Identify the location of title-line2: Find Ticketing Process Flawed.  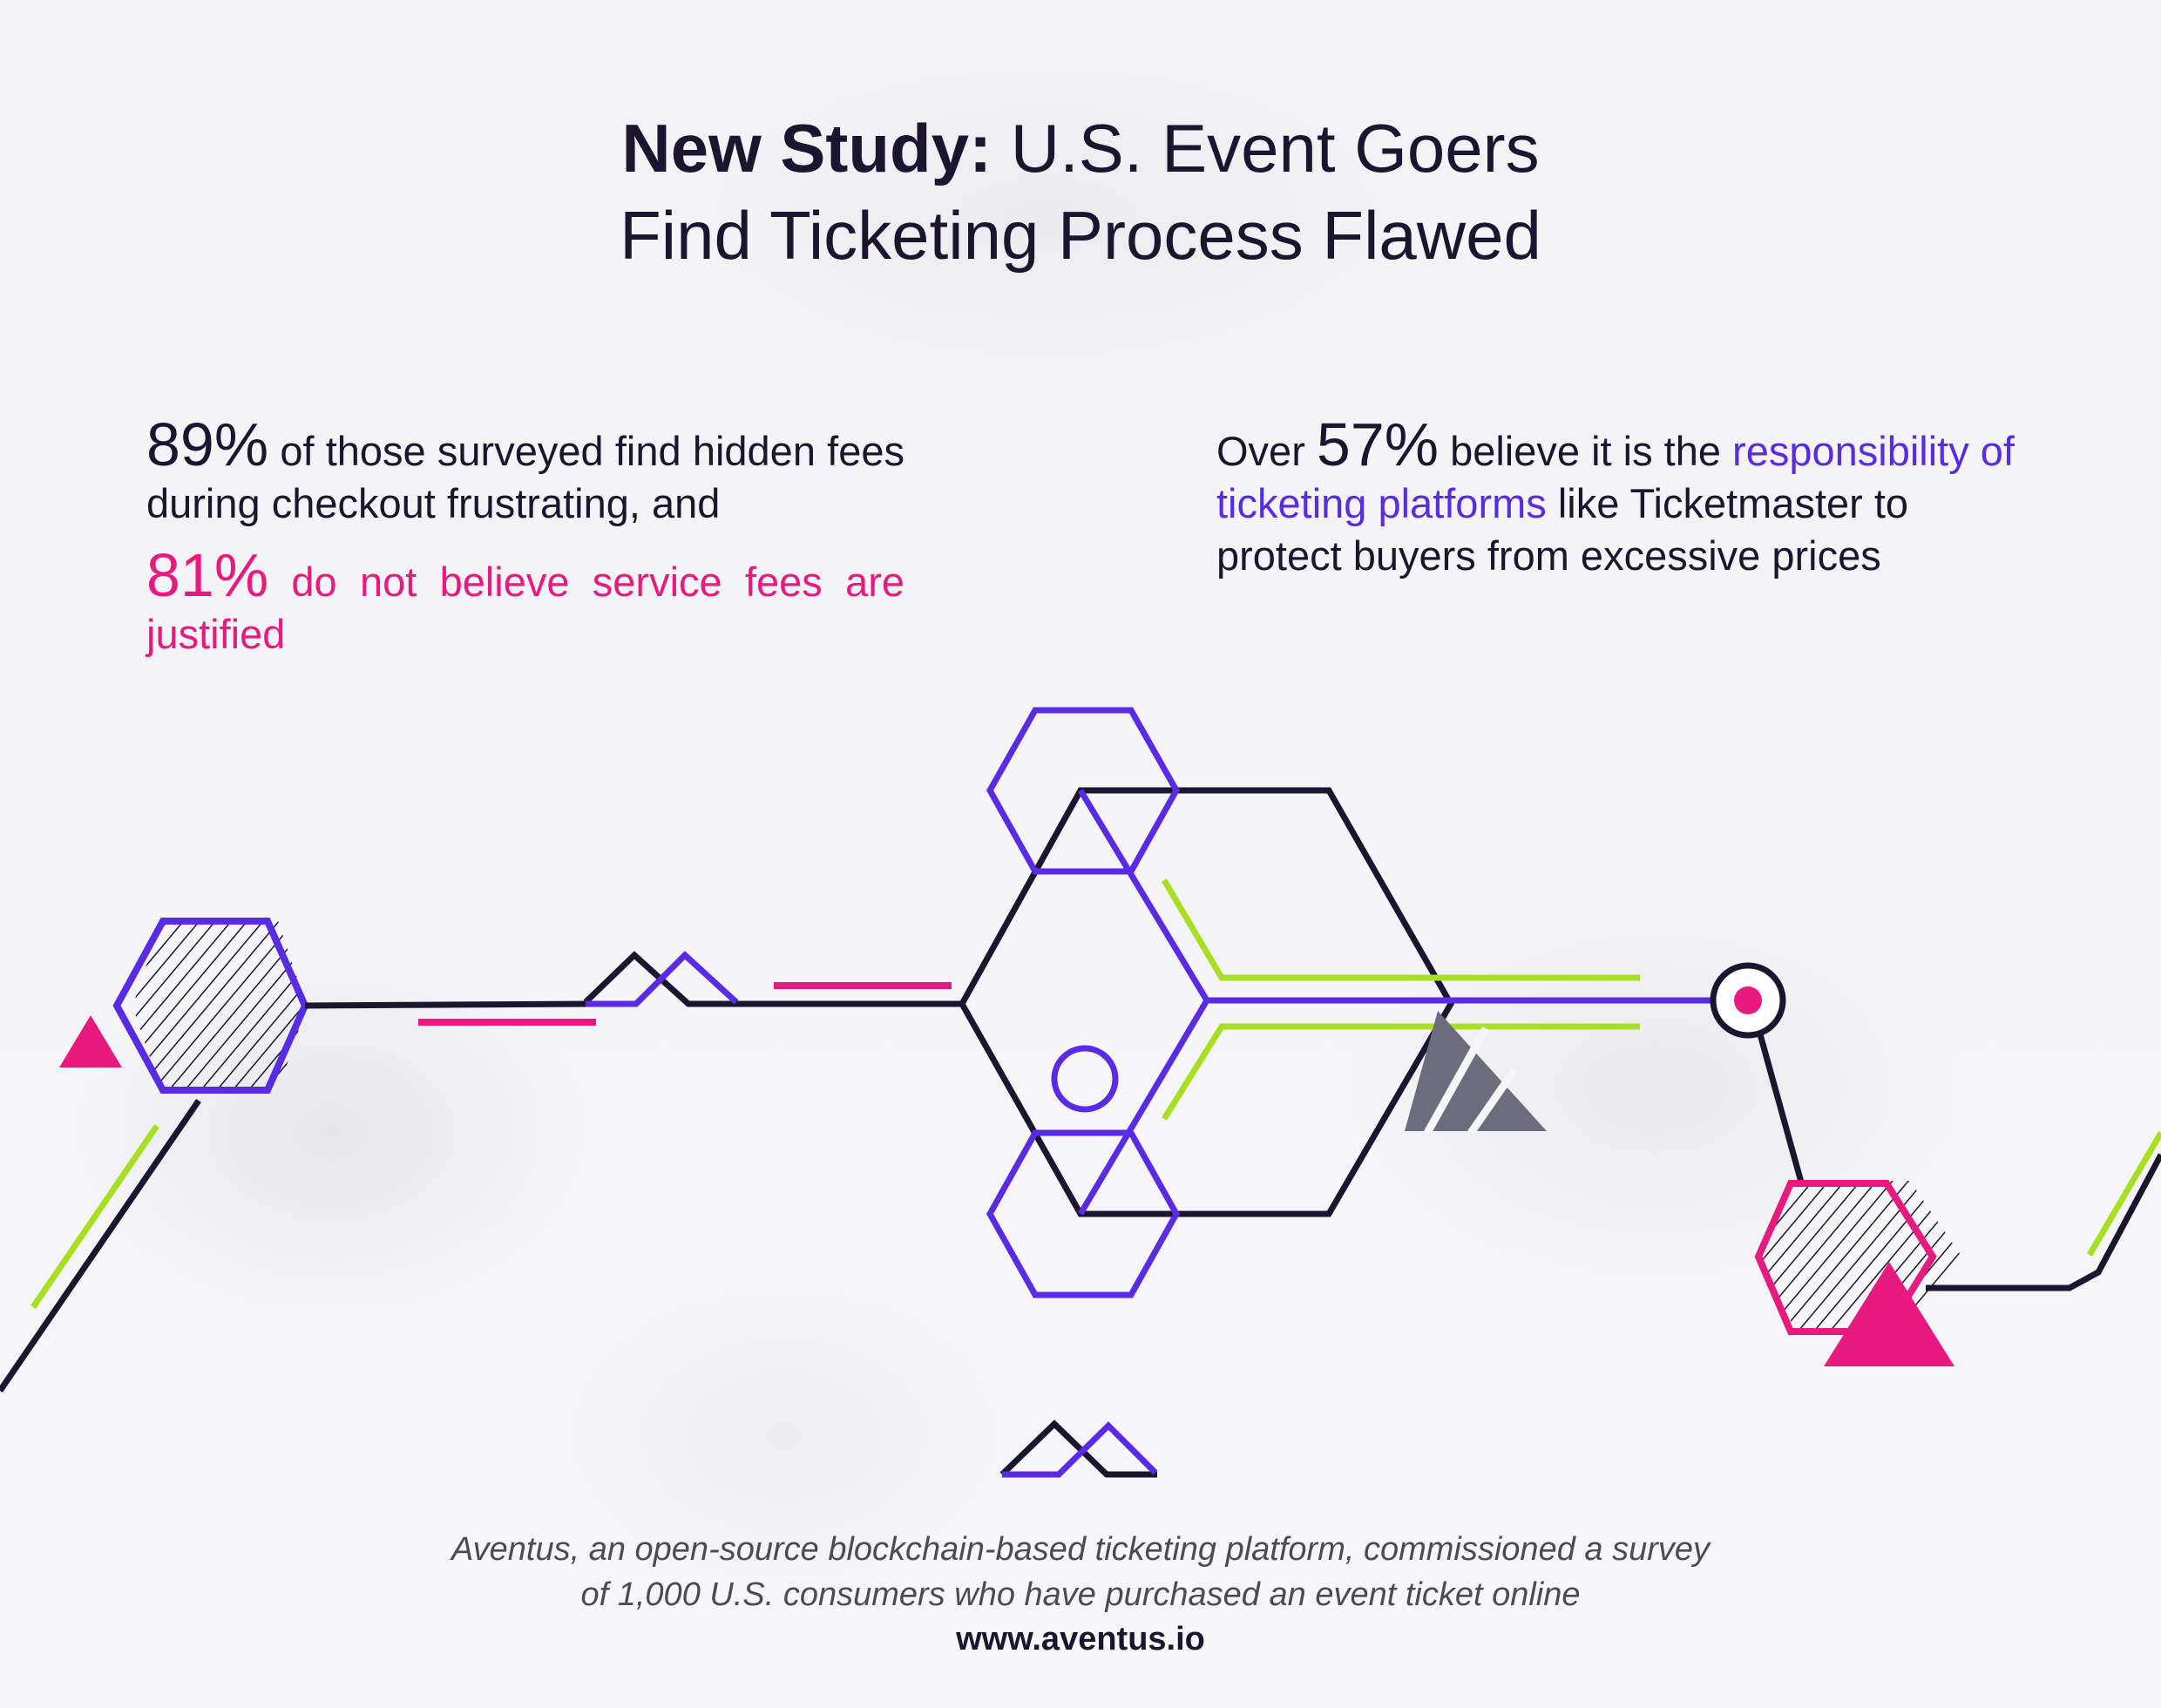
(1080, 235).